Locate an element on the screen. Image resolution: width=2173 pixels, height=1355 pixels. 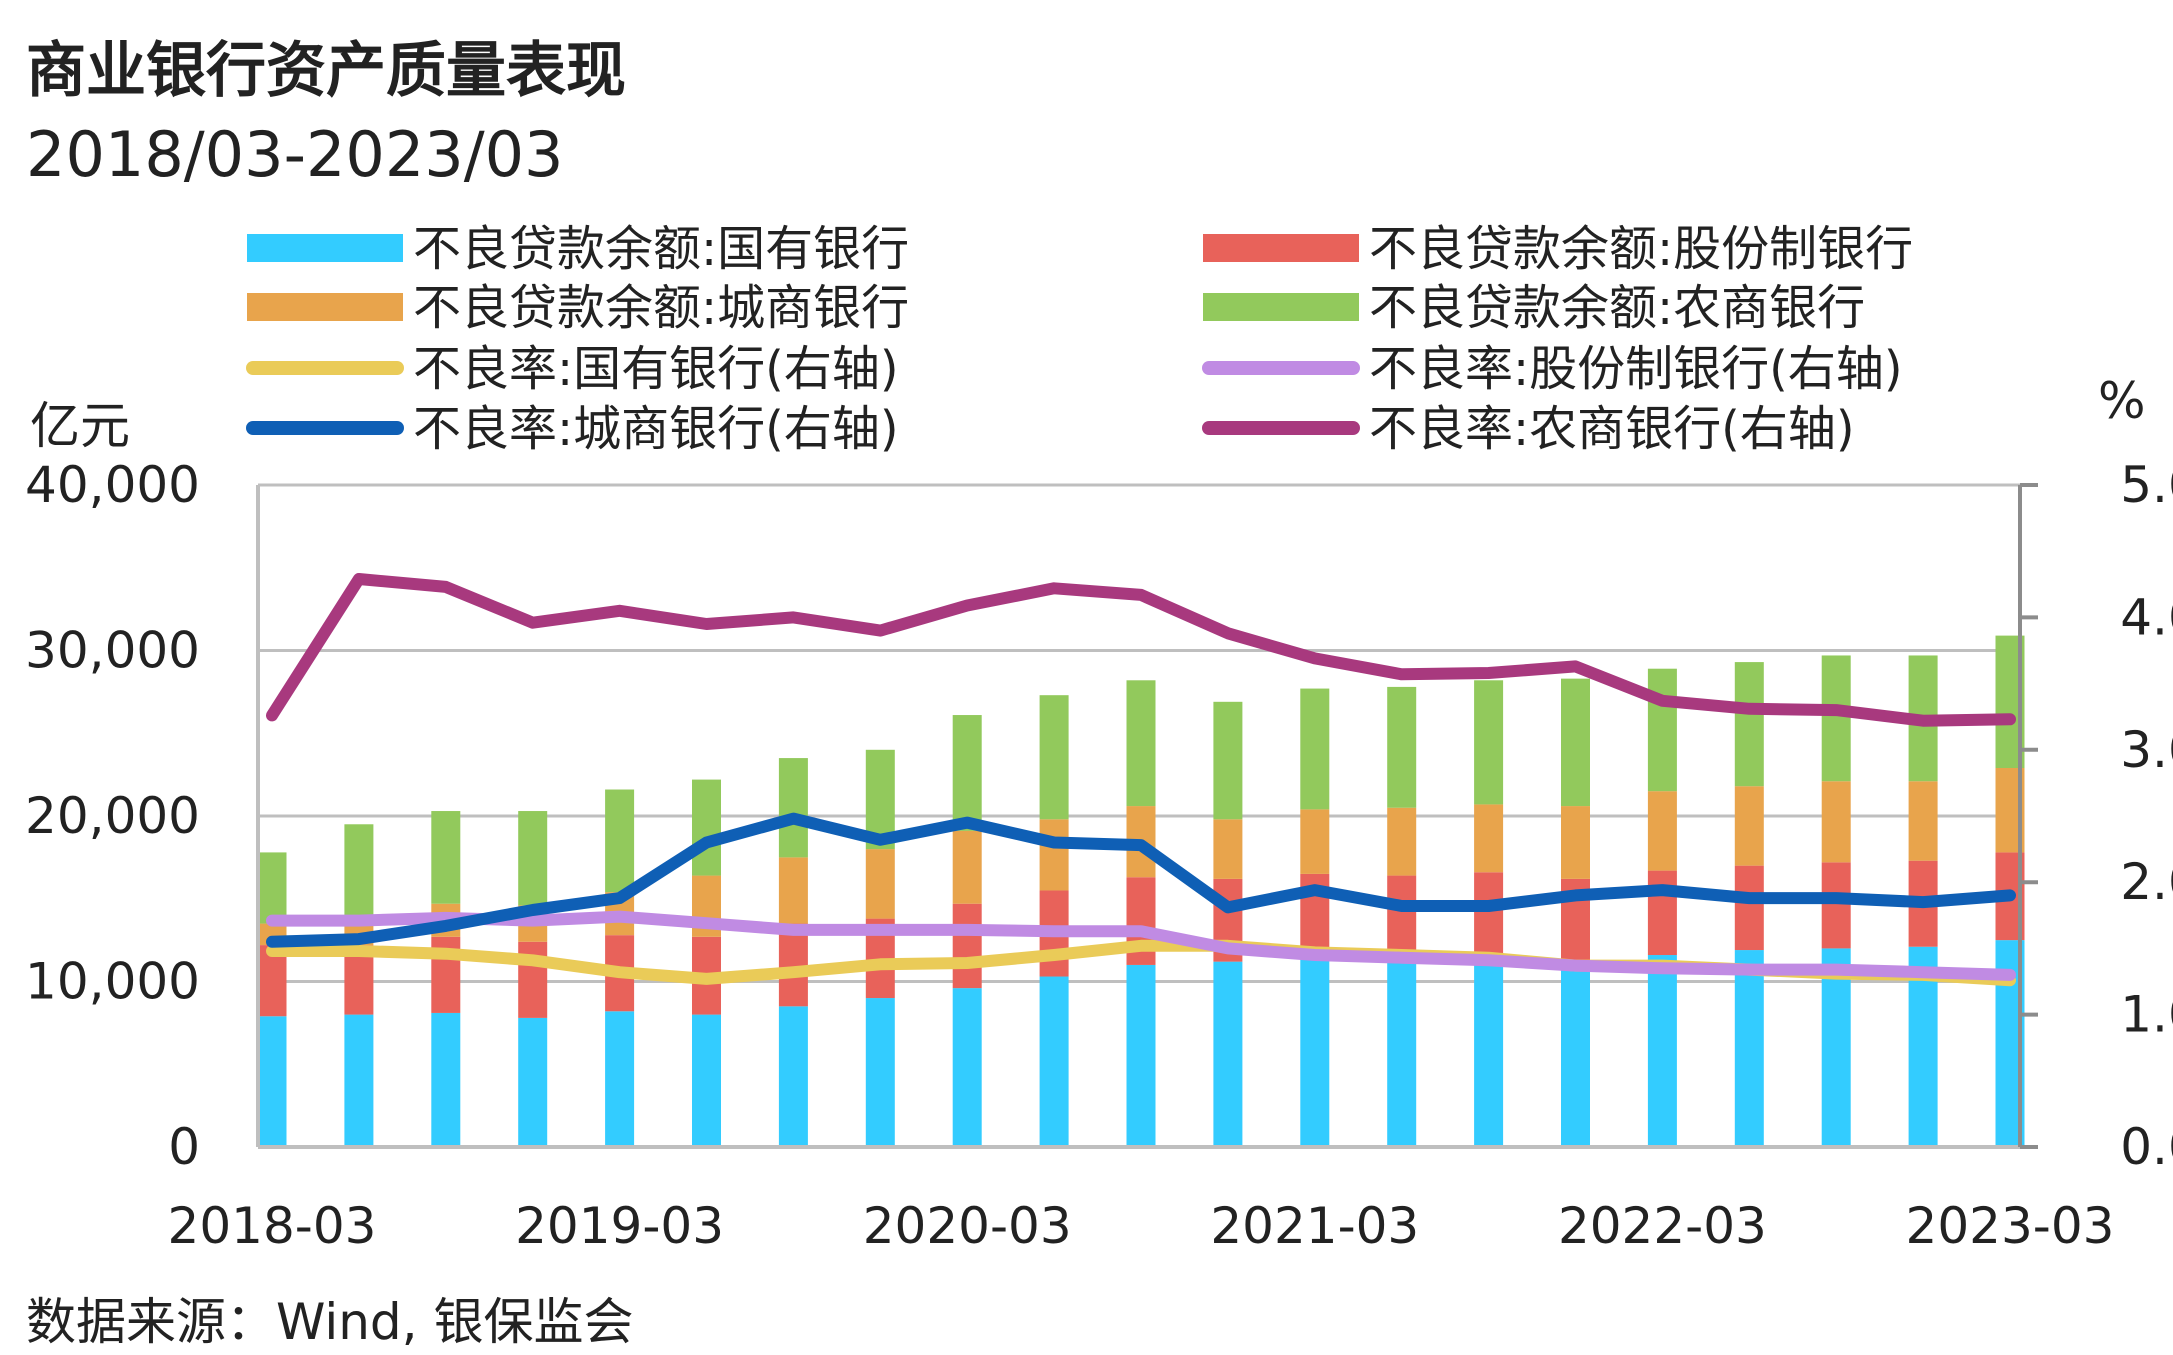
right-axis-unit: % is located at coordinates (2122, 401).